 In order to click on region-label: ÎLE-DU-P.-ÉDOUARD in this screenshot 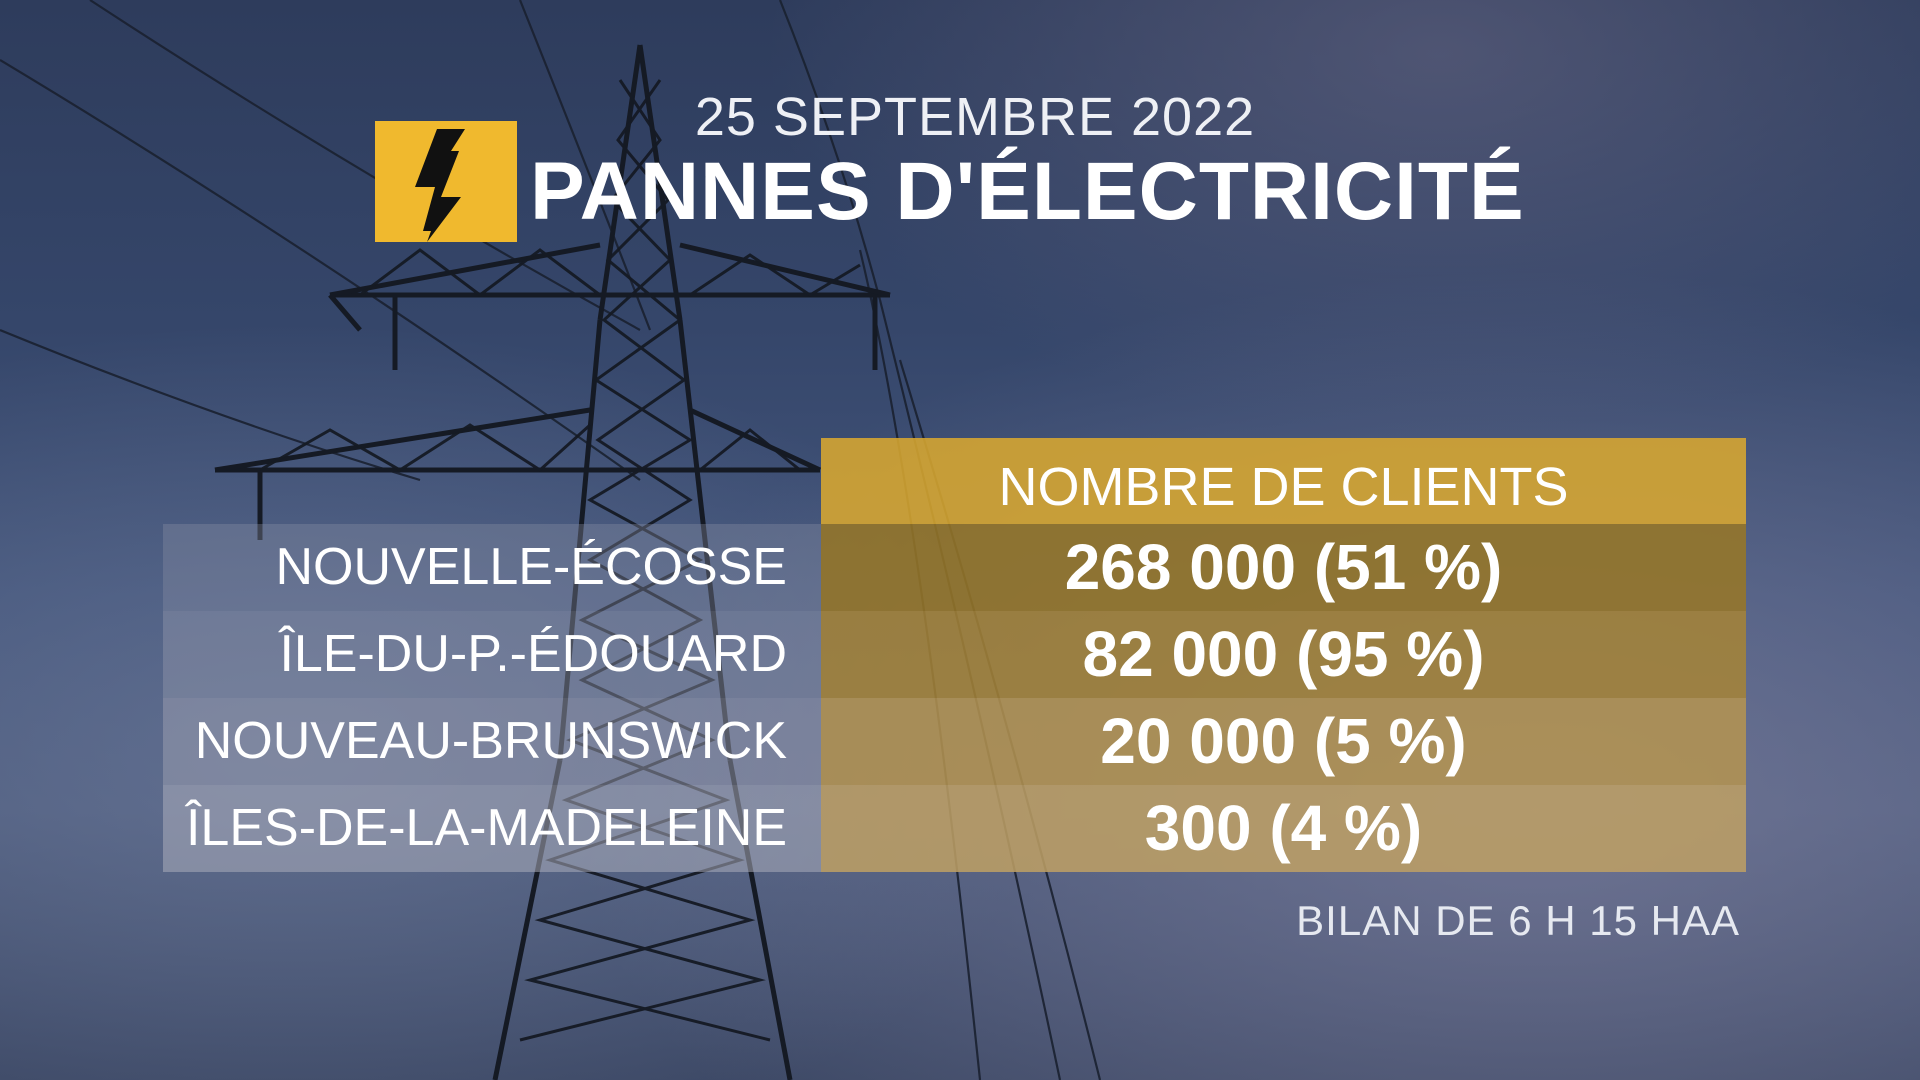, I will do `click(492, 654)`.